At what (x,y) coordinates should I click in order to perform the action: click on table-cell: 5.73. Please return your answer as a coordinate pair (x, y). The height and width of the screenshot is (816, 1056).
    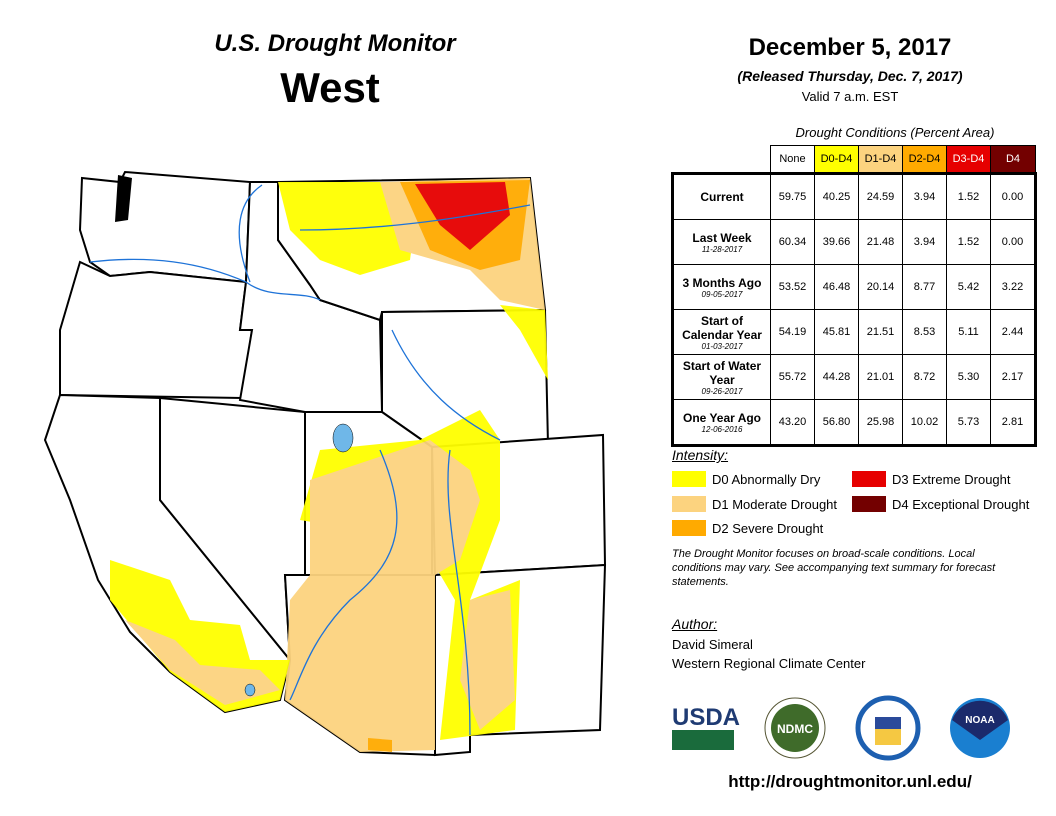
    Looking at the image, I should click on (968, 422).